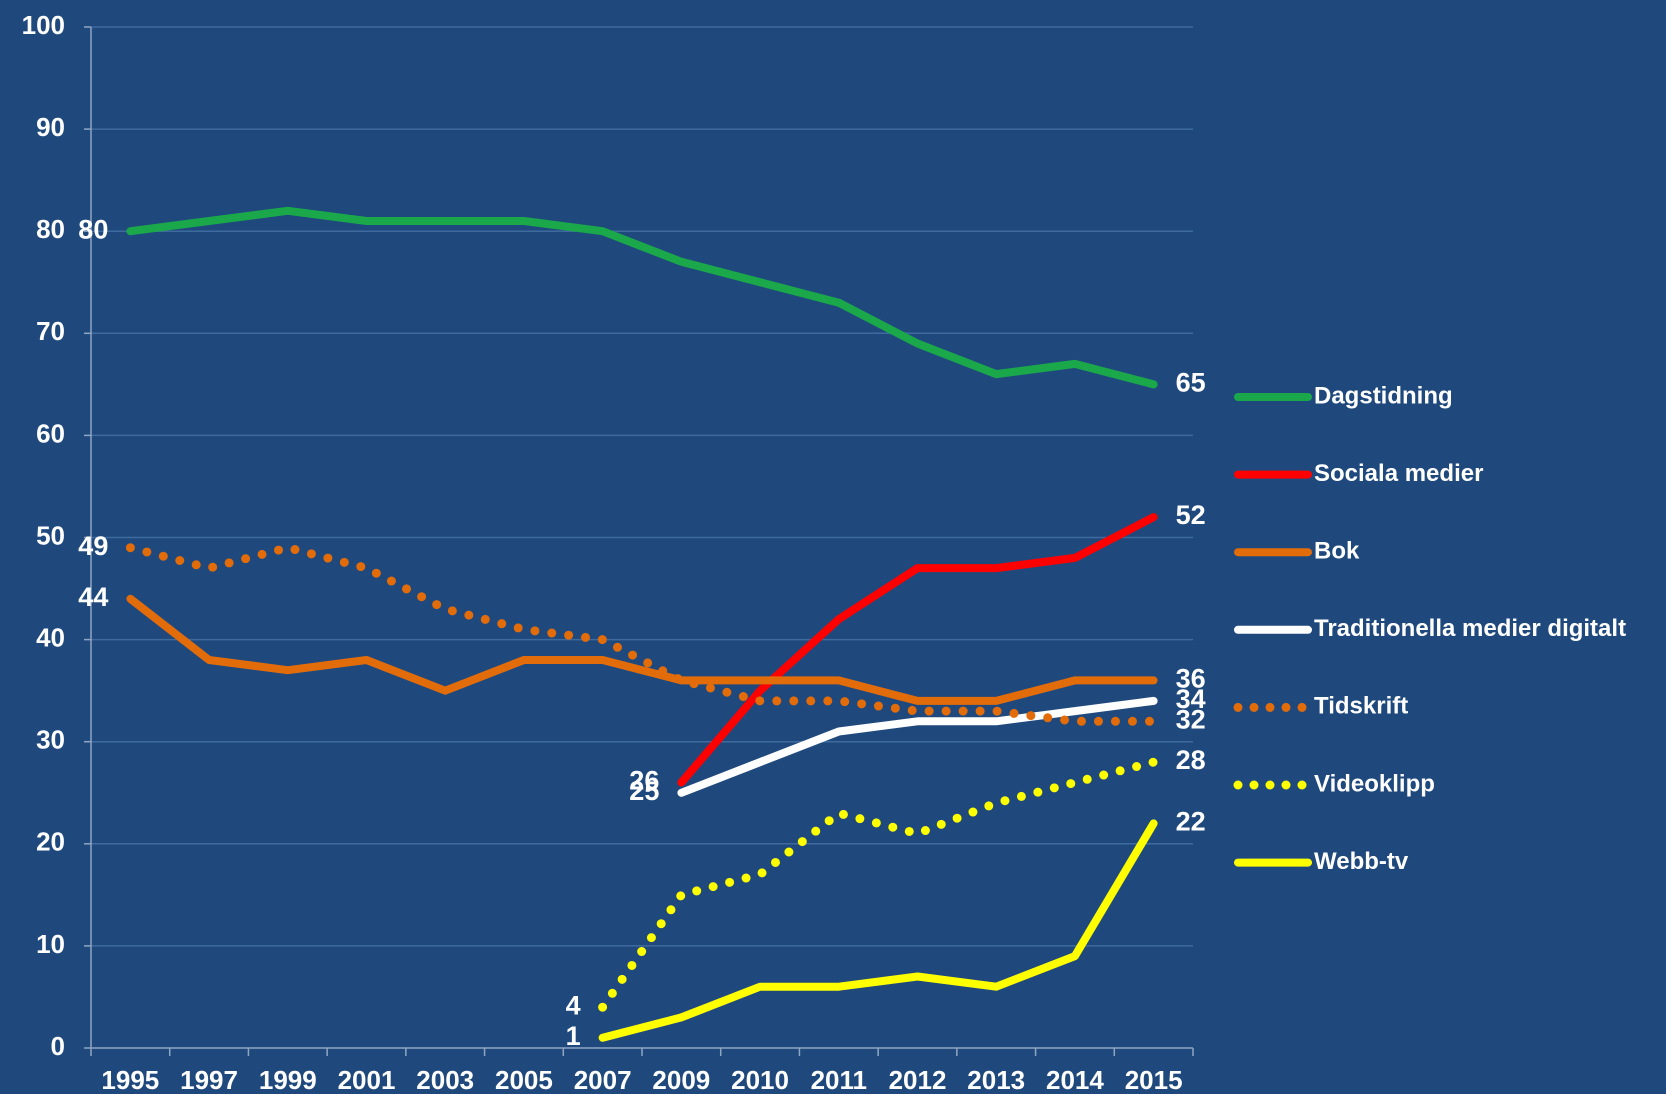 The height and width of the screenshot is (1094, 1666). Describe the element at coordinates (760, 1079) in the screenshot. I see `x-tick-label: 2010` at that location.